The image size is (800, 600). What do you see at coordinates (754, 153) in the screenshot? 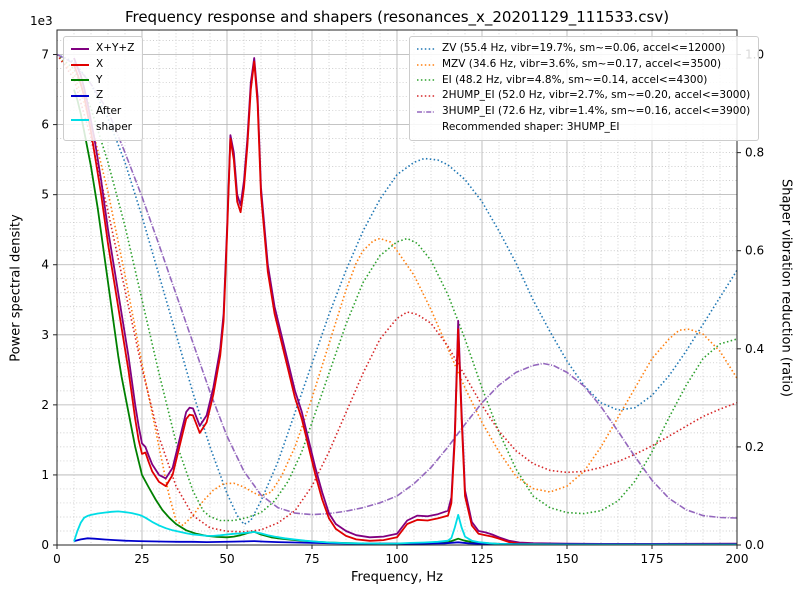
I see `svg-text: 0.8` at bounding box center [754, 153].